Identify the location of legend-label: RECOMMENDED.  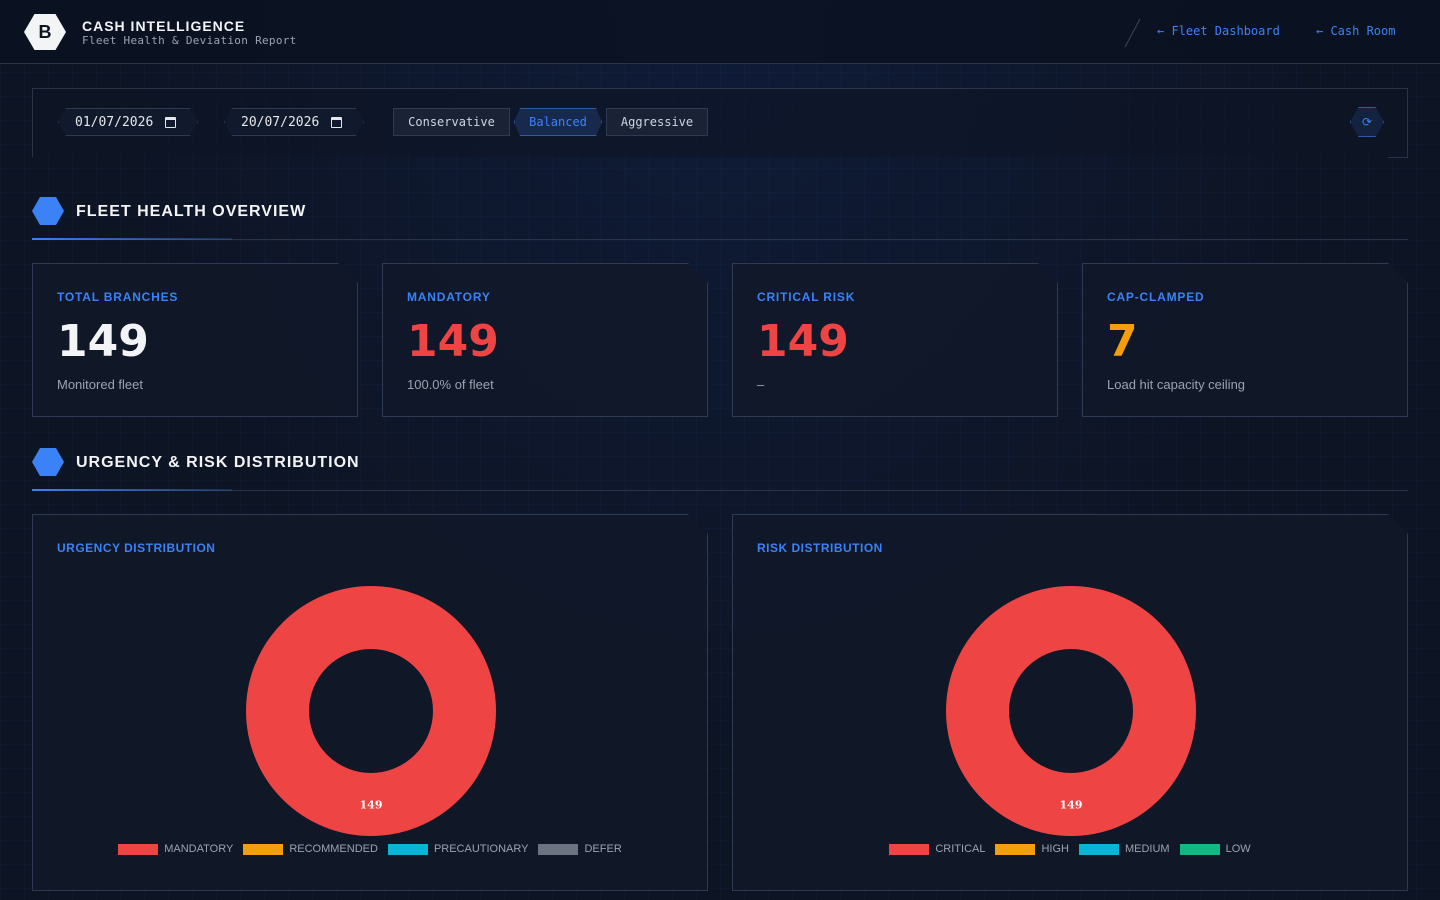
(333, 849).